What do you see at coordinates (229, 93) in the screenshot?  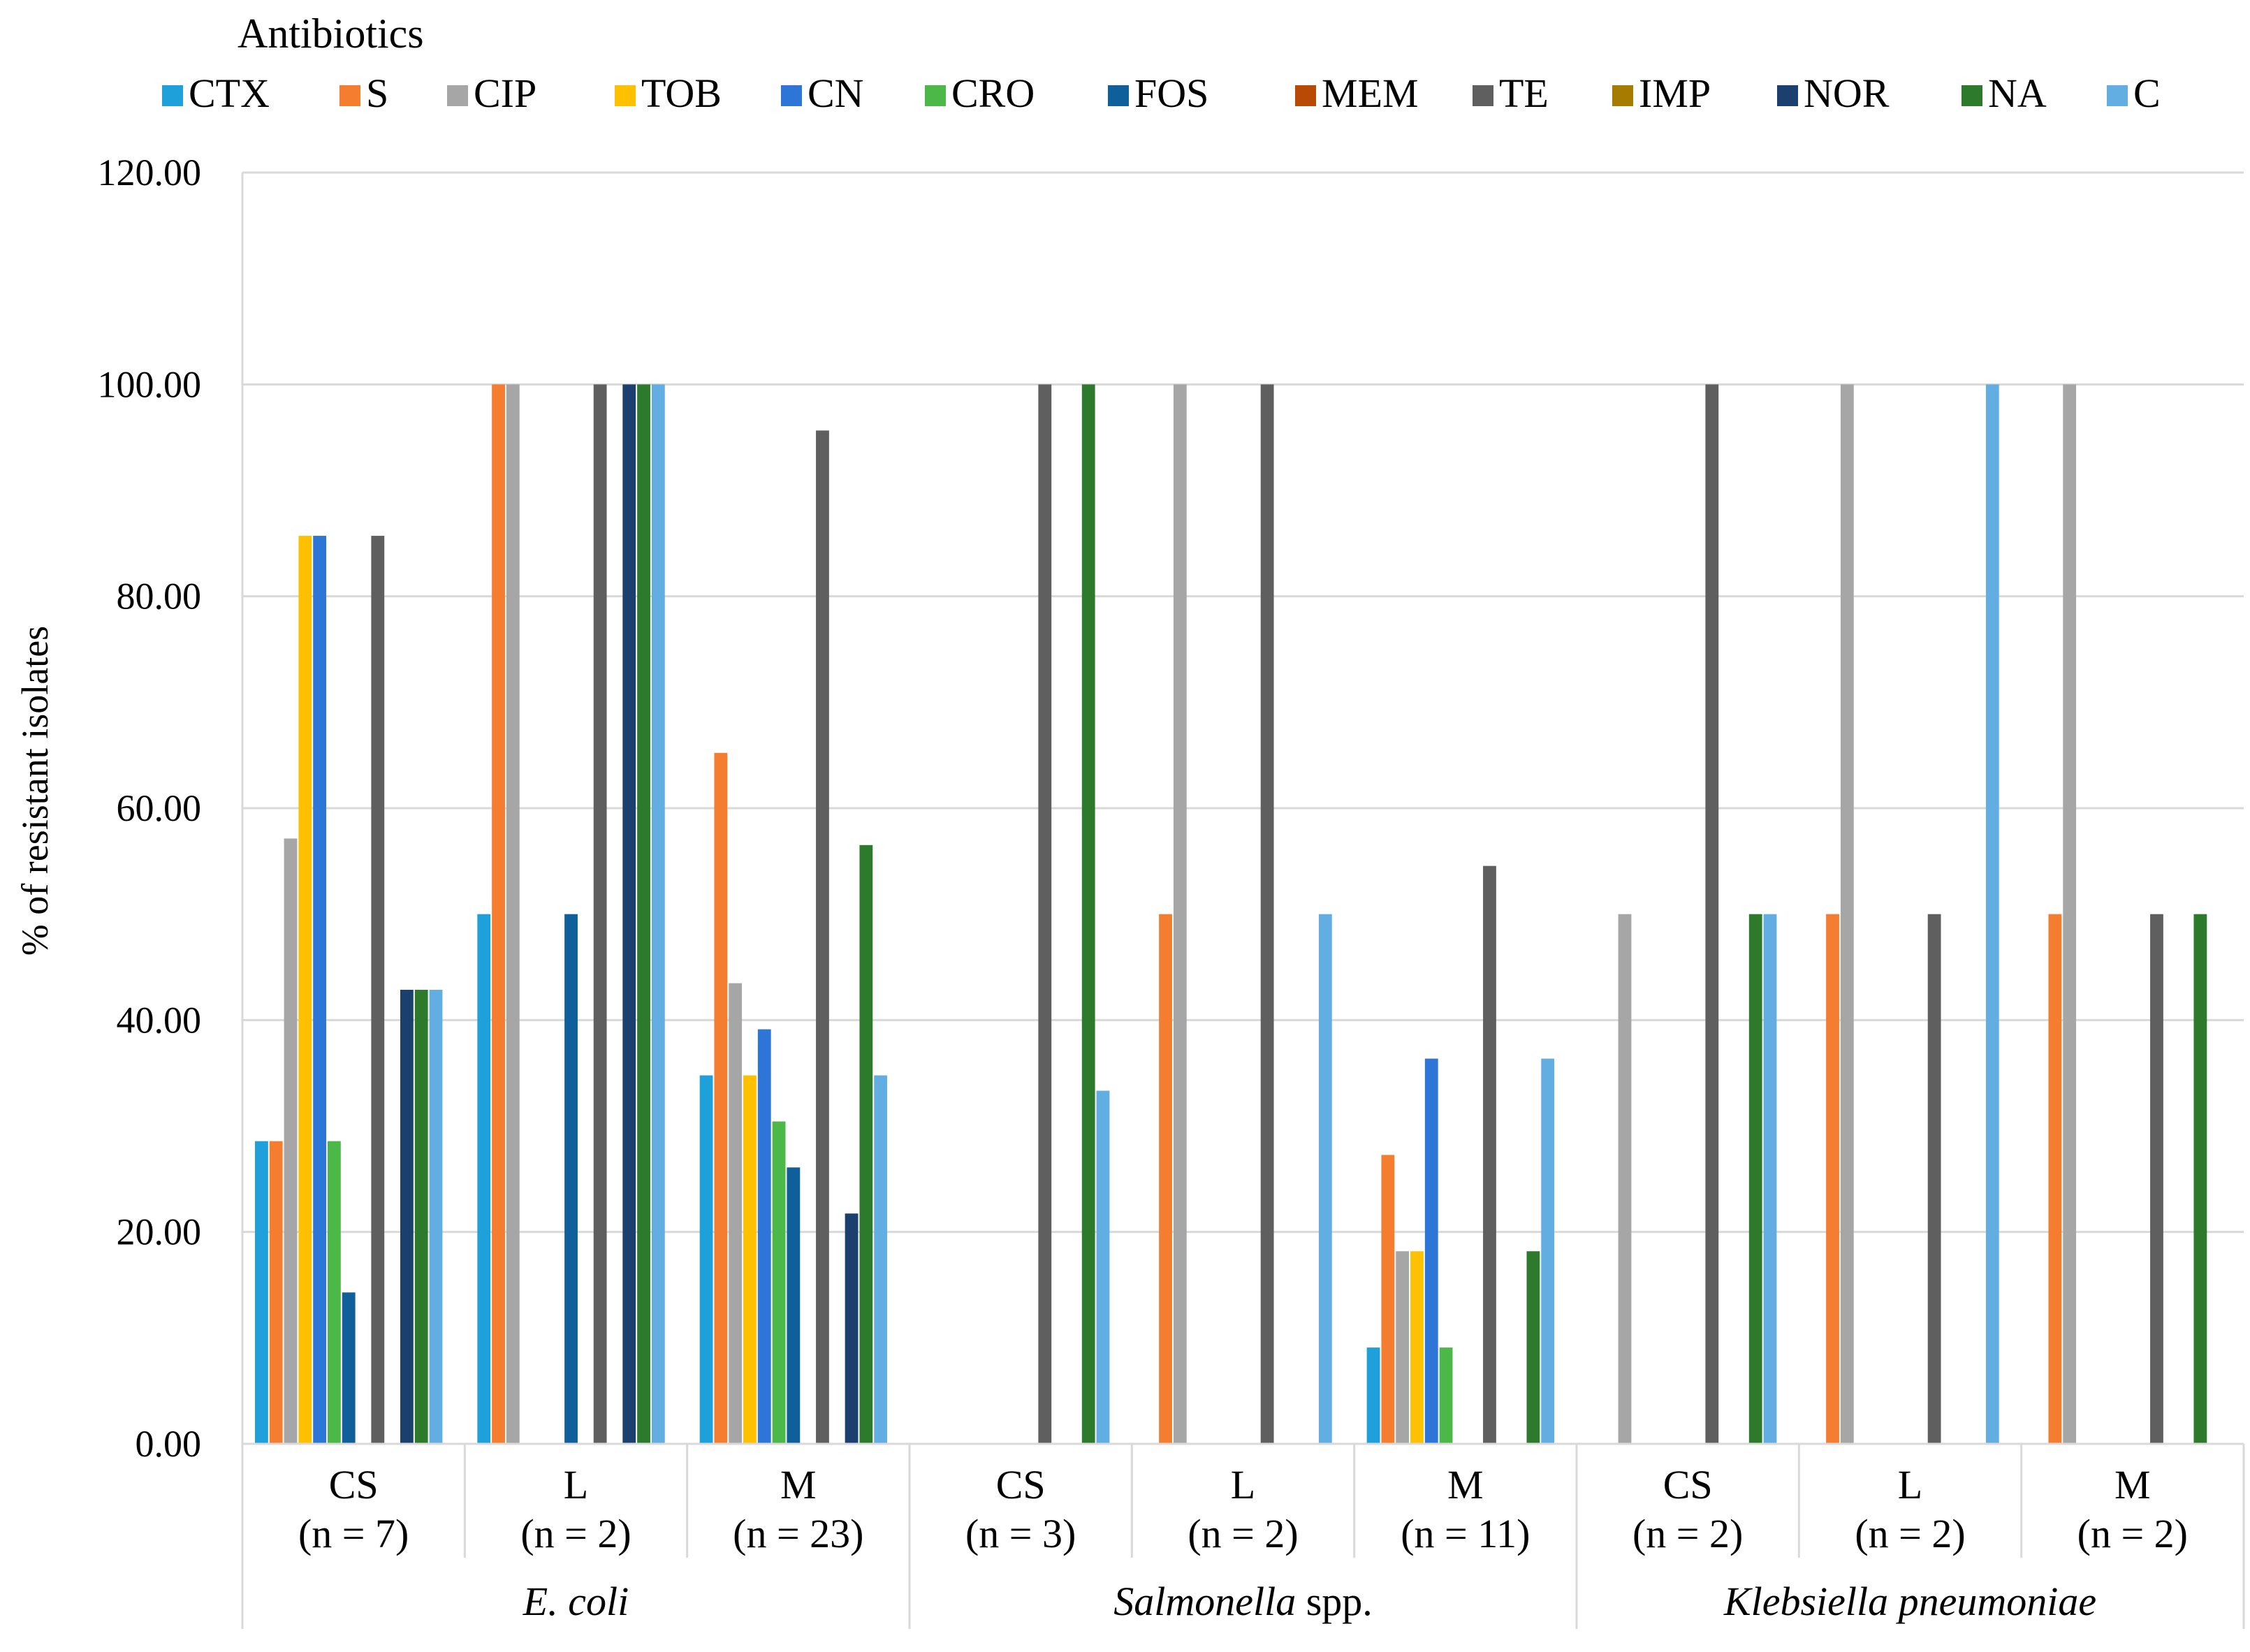 I see `legend-label: CTX` at bounding box center [229, 93].